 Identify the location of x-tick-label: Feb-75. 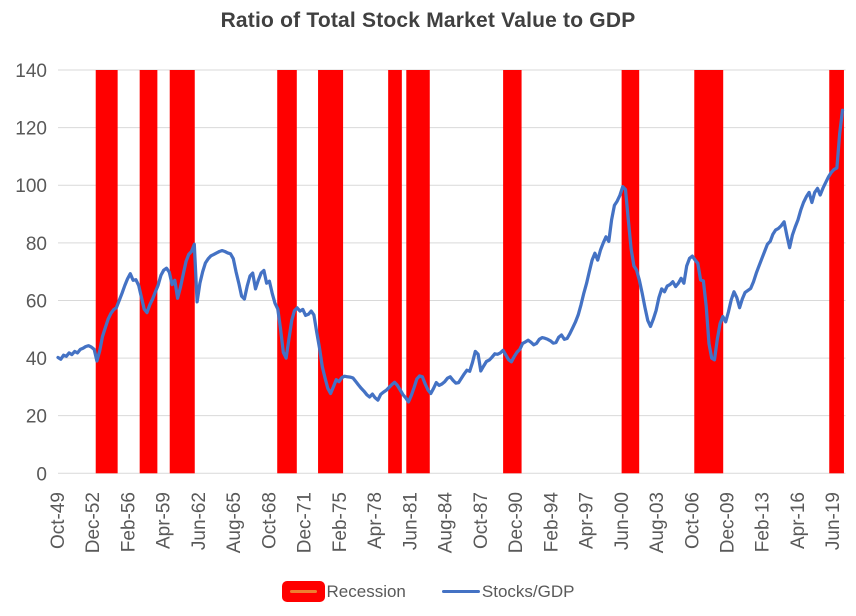
(340, 522).